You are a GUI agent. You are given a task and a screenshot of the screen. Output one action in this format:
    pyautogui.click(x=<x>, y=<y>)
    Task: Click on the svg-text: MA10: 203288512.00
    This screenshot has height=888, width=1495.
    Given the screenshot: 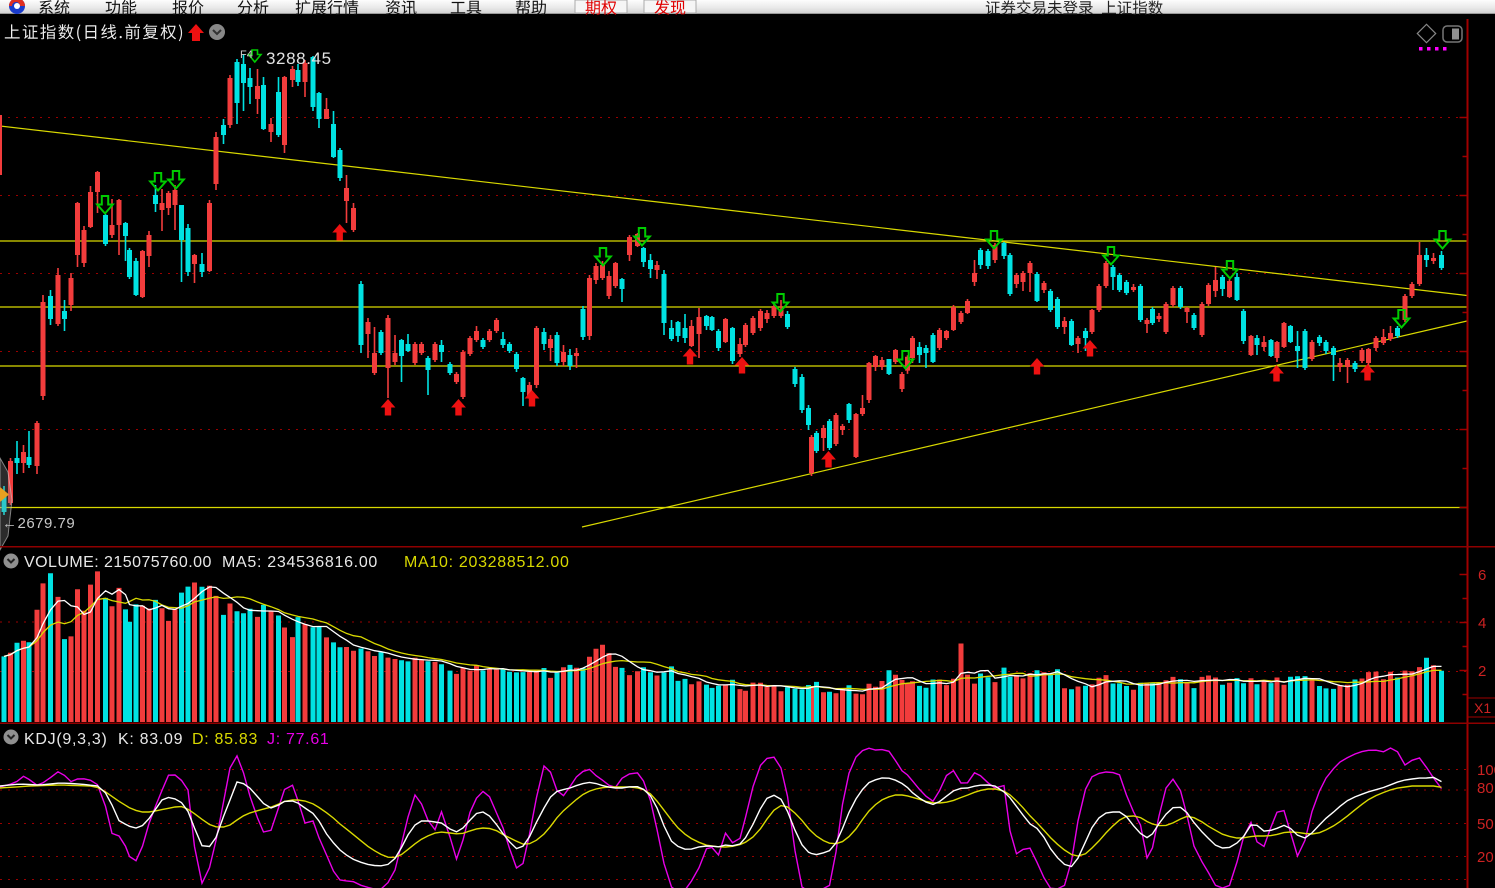 What is the action you would take?
    pyautogui.click(x=487, y=562)
    